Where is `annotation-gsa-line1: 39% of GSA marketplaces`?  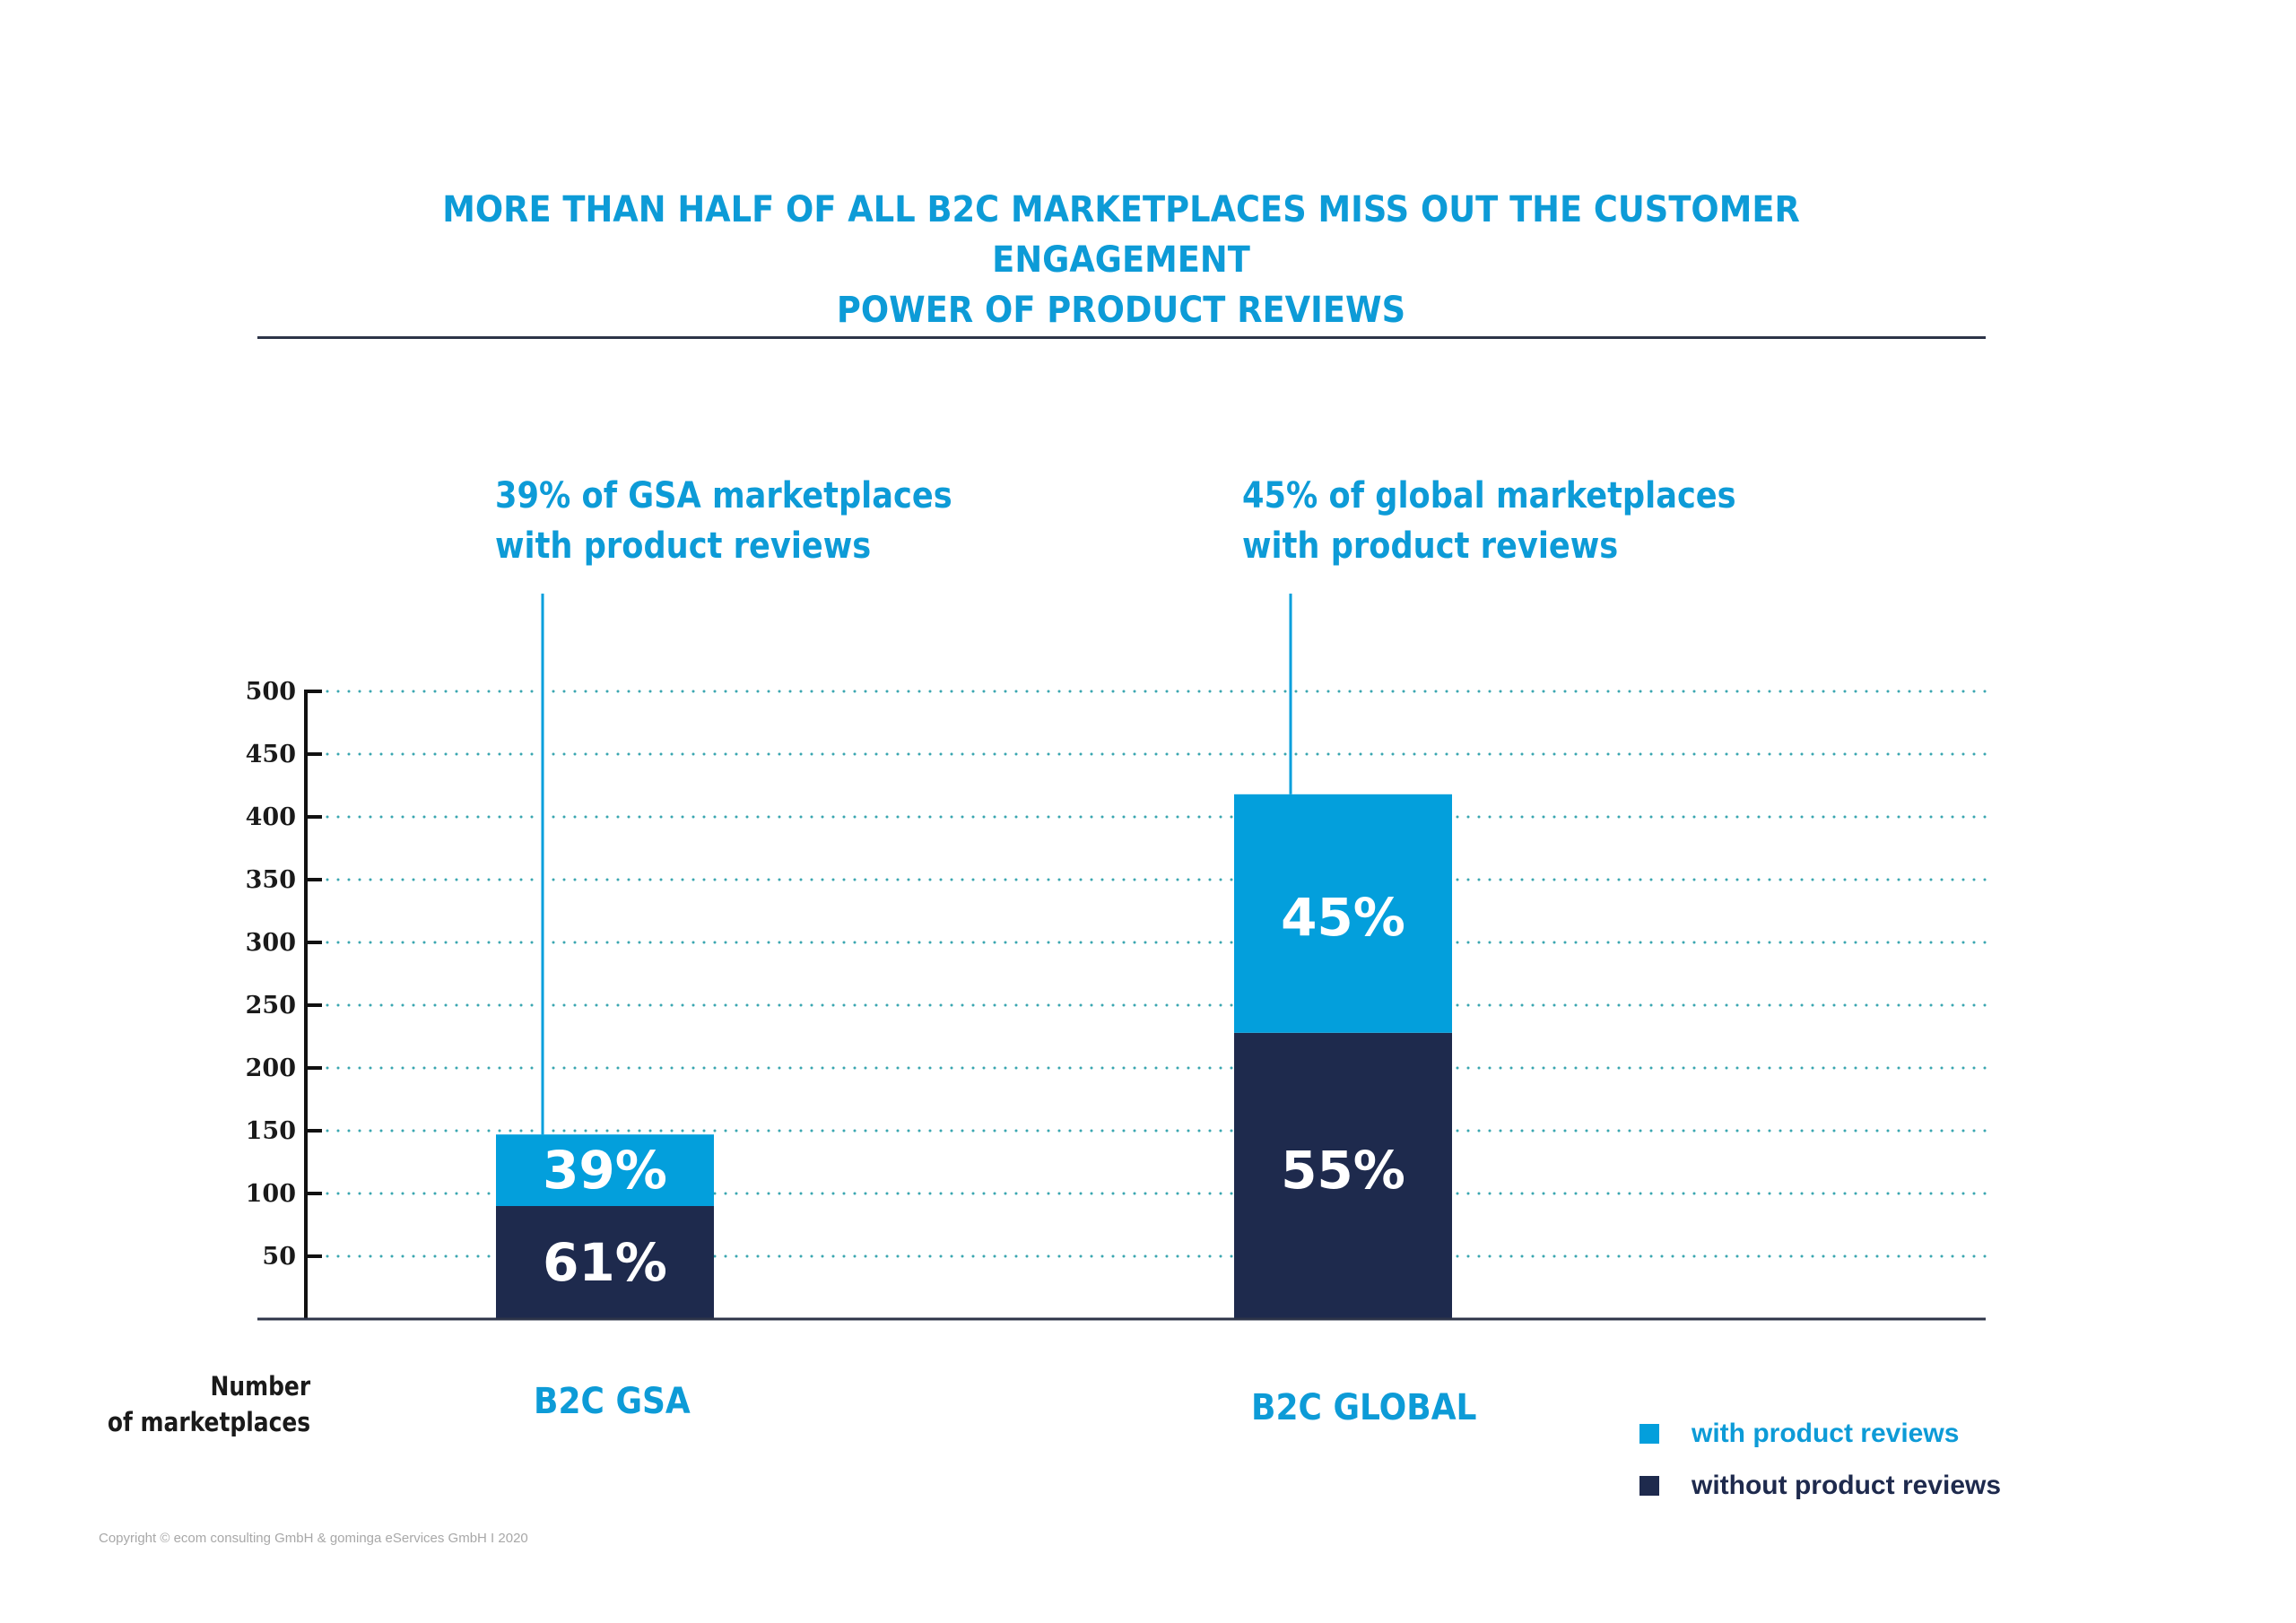 annotation-gsa-line1: 39% of GSA marketplaces is located at coordinates (723, 496).